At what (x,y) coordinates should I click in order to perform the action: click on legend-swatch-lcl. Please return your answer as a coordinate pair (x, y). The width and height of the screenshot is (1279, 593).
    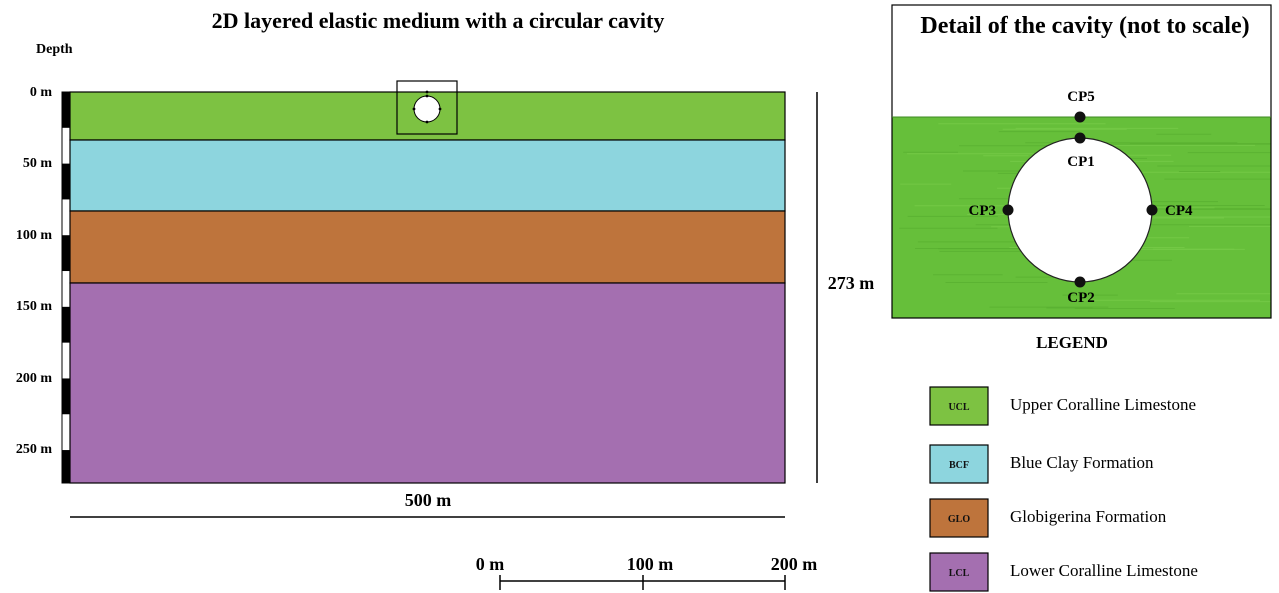
    Looking at the image, I should click on (959, 572).